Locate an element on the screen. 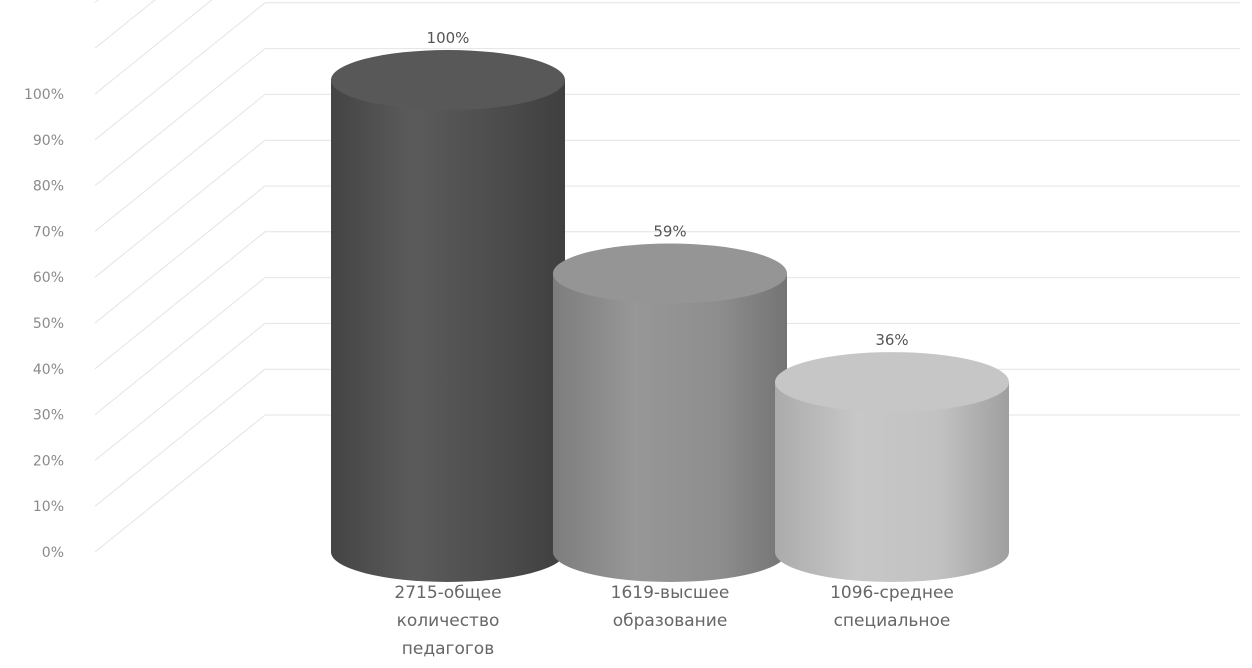 This screenshot has height=668, width=1252. y-axis: 0% 10% 20% 30% 40% 50% 60% 70% 80% 90% 100% is located at coordinates (44, 324).